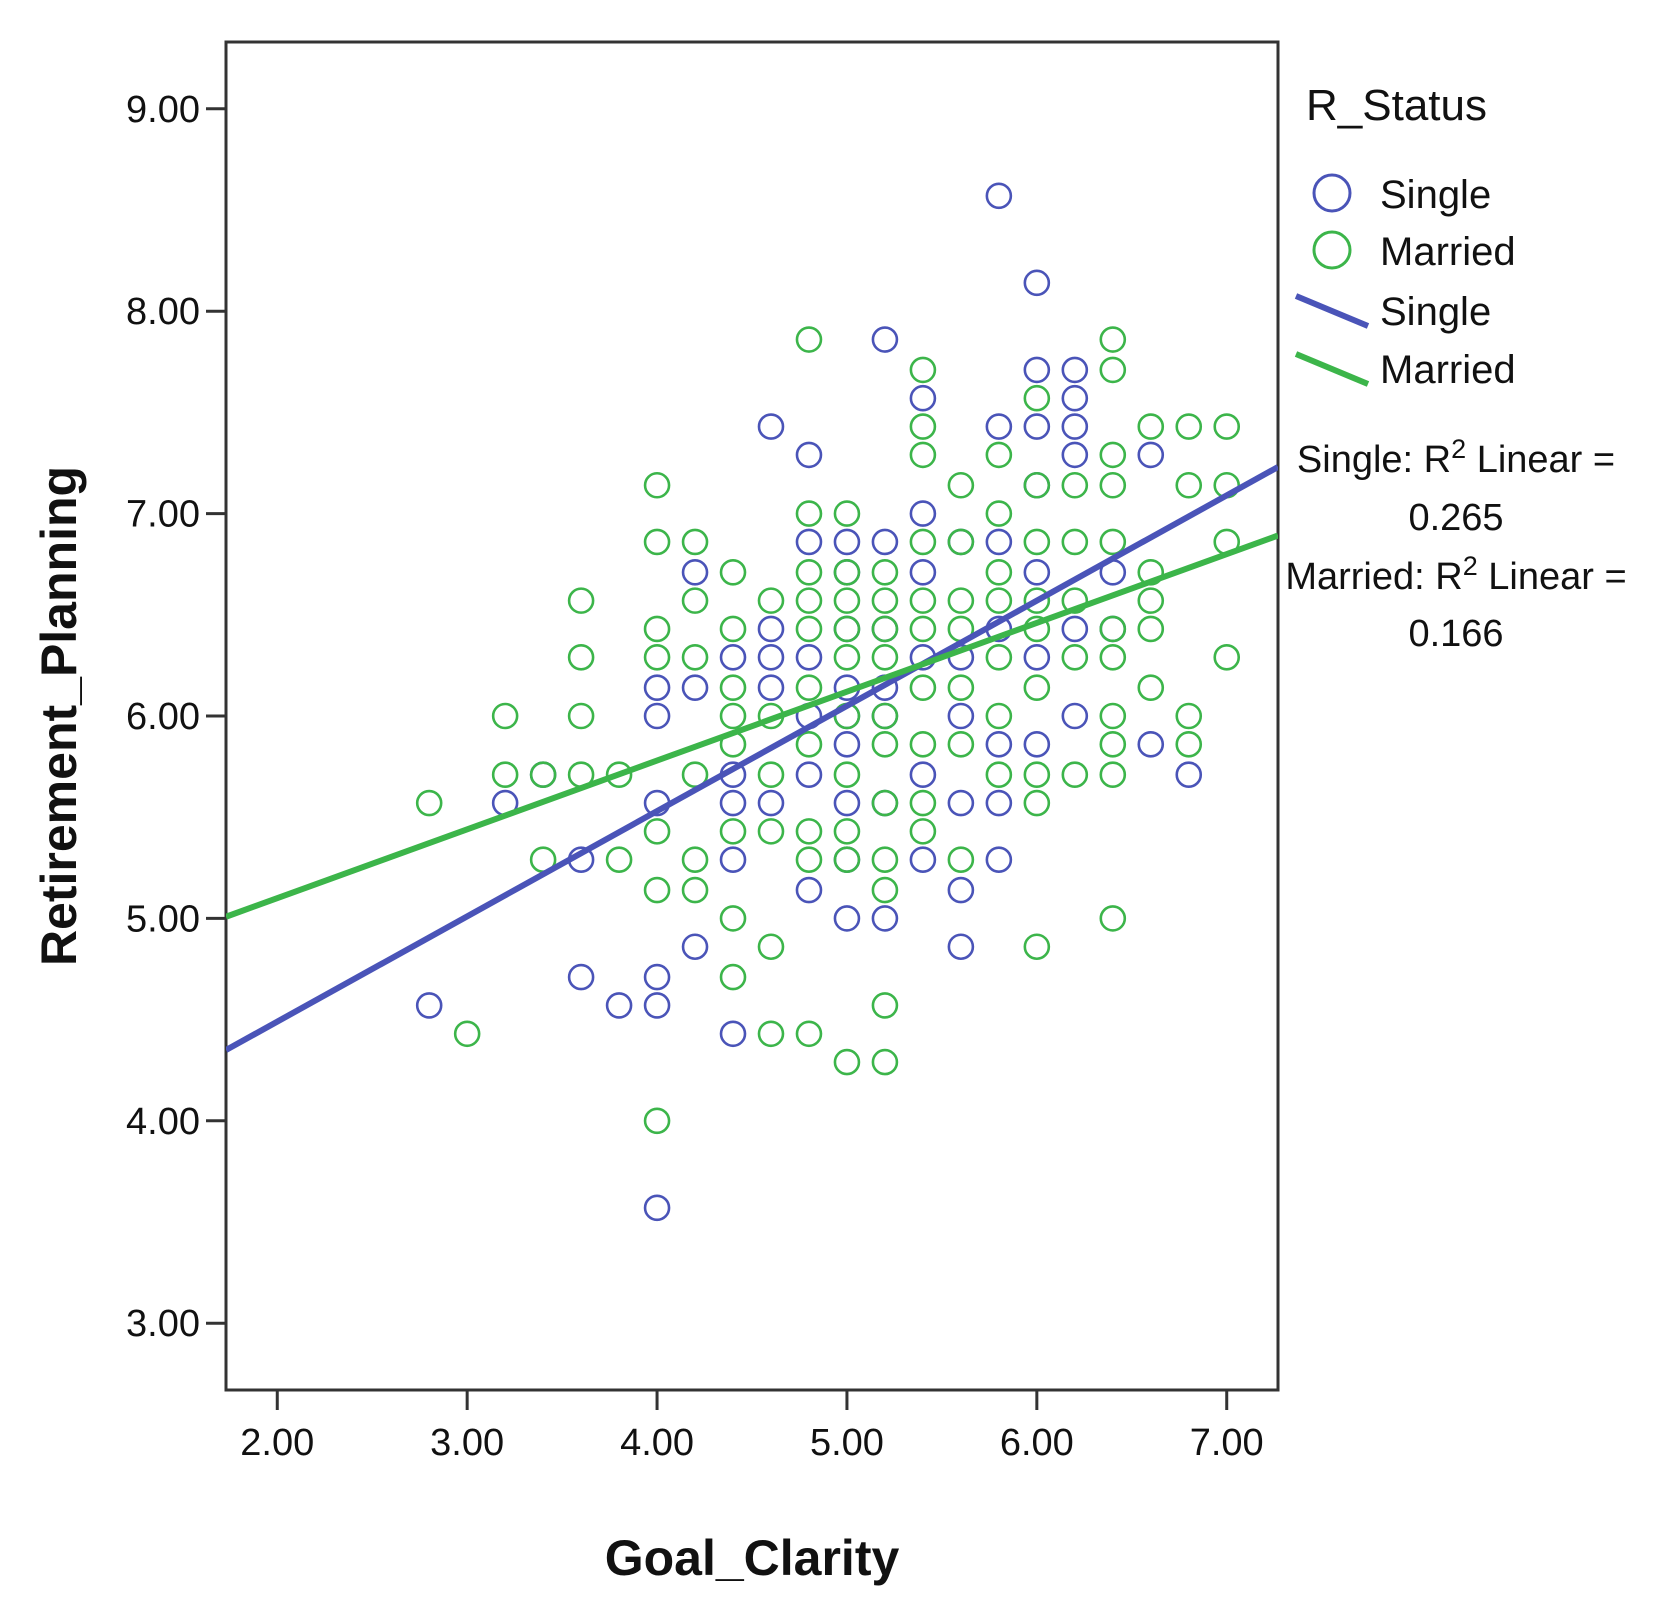  What do you see at coordinates (163, 717) in the screenshot?
I see `y-tick-label: 6.00` at bounding box center [163, 717].